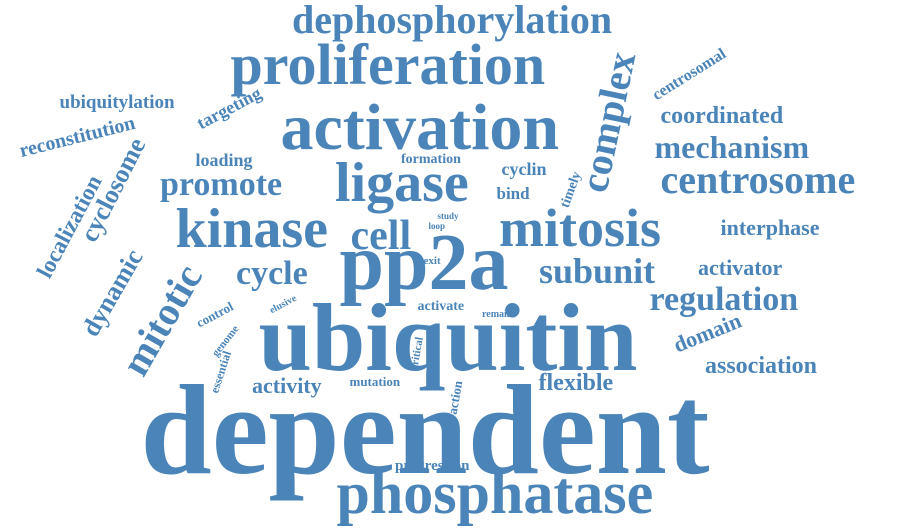  What do you see at coordinates (495, 493) in the screenshot?
I see `word-phosphatase: phosphatase` at bounding box center [495, 493].